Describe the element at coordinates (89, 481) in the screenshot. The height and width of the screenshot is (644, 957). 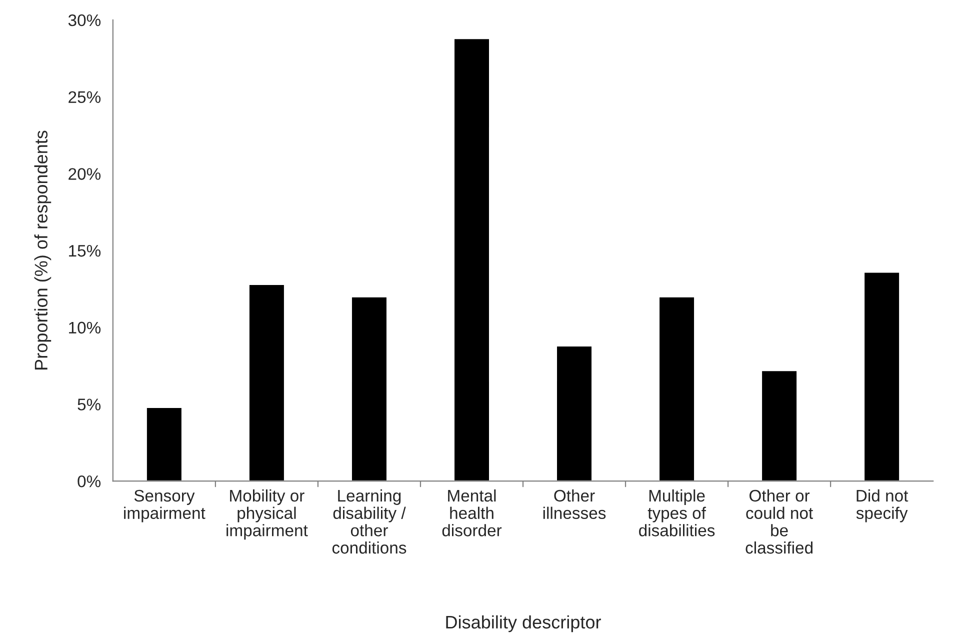
I see `y-tick-label: 0%` at that location.